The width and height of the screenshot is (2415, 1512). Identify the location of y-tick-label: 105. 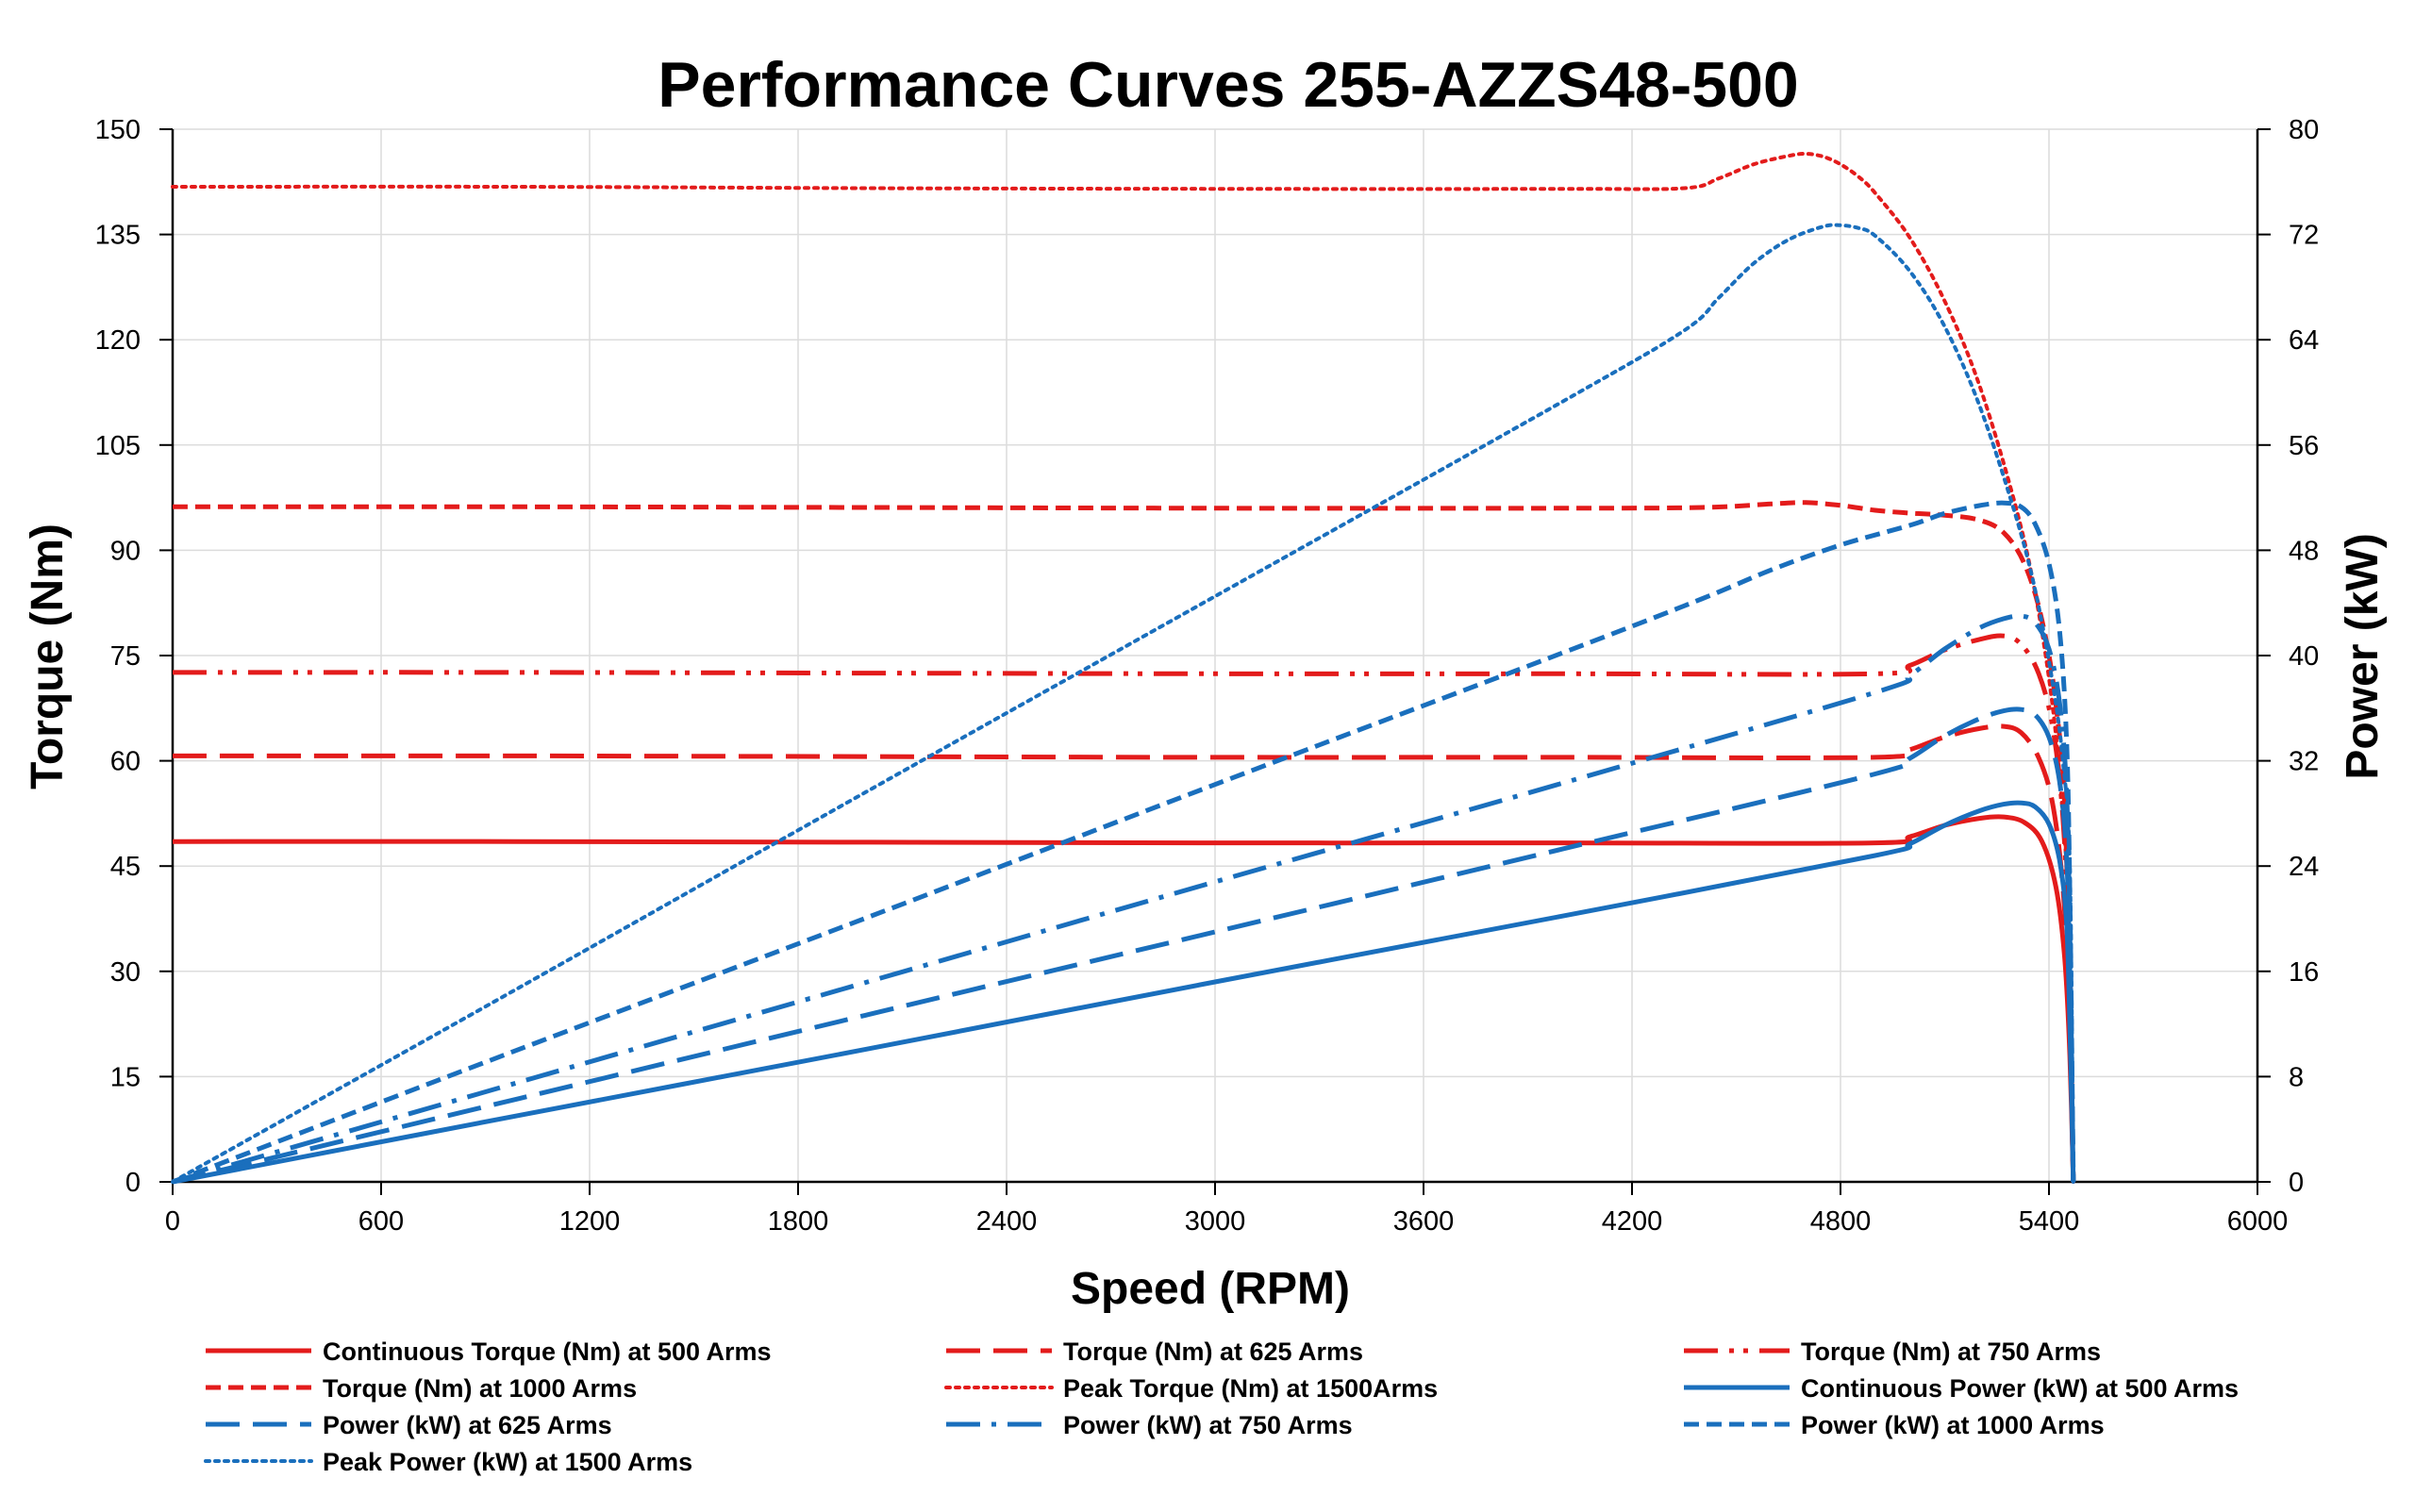
(118, 446).